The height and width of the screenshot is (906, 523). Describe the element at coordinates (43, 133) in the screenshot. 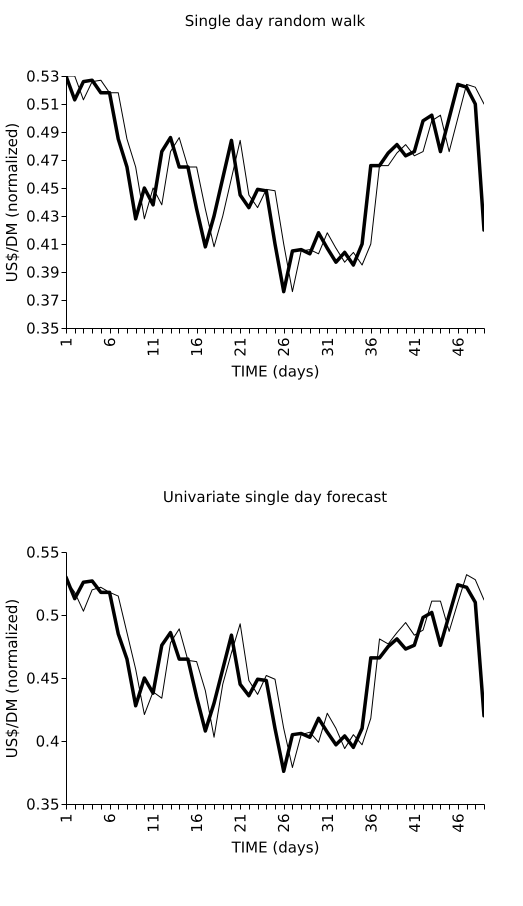

I see `y-tick-label: 0.49` at that location.